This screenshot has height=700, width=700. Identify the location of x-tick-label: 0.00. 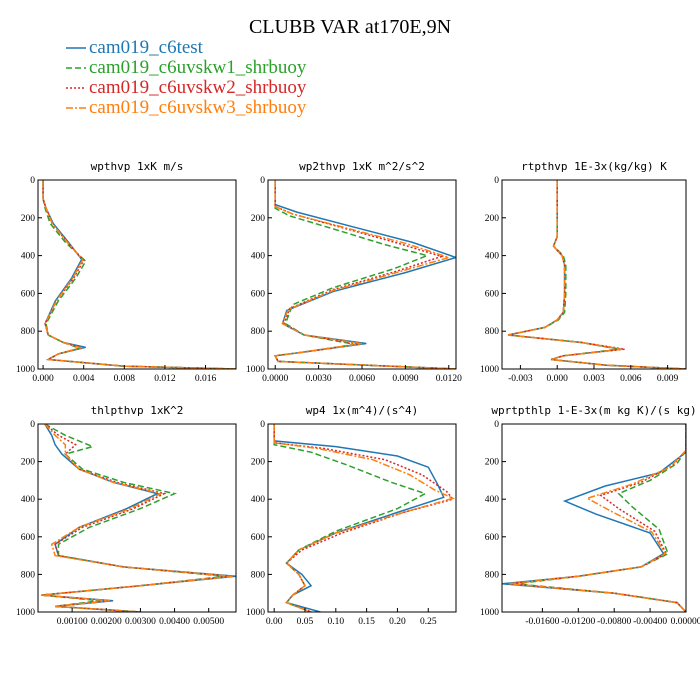
(274, 622).